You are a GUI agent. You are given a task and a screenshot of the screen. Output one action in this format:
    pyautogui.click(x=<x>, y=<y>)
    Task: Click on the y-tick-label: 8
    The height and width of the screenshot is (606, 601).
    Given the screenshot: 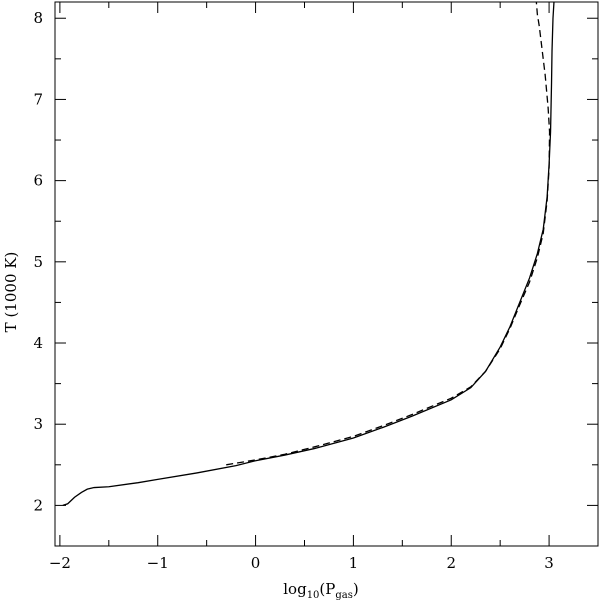 What is the action you would take?
    pyautogui.click(x=38, y=18)
    